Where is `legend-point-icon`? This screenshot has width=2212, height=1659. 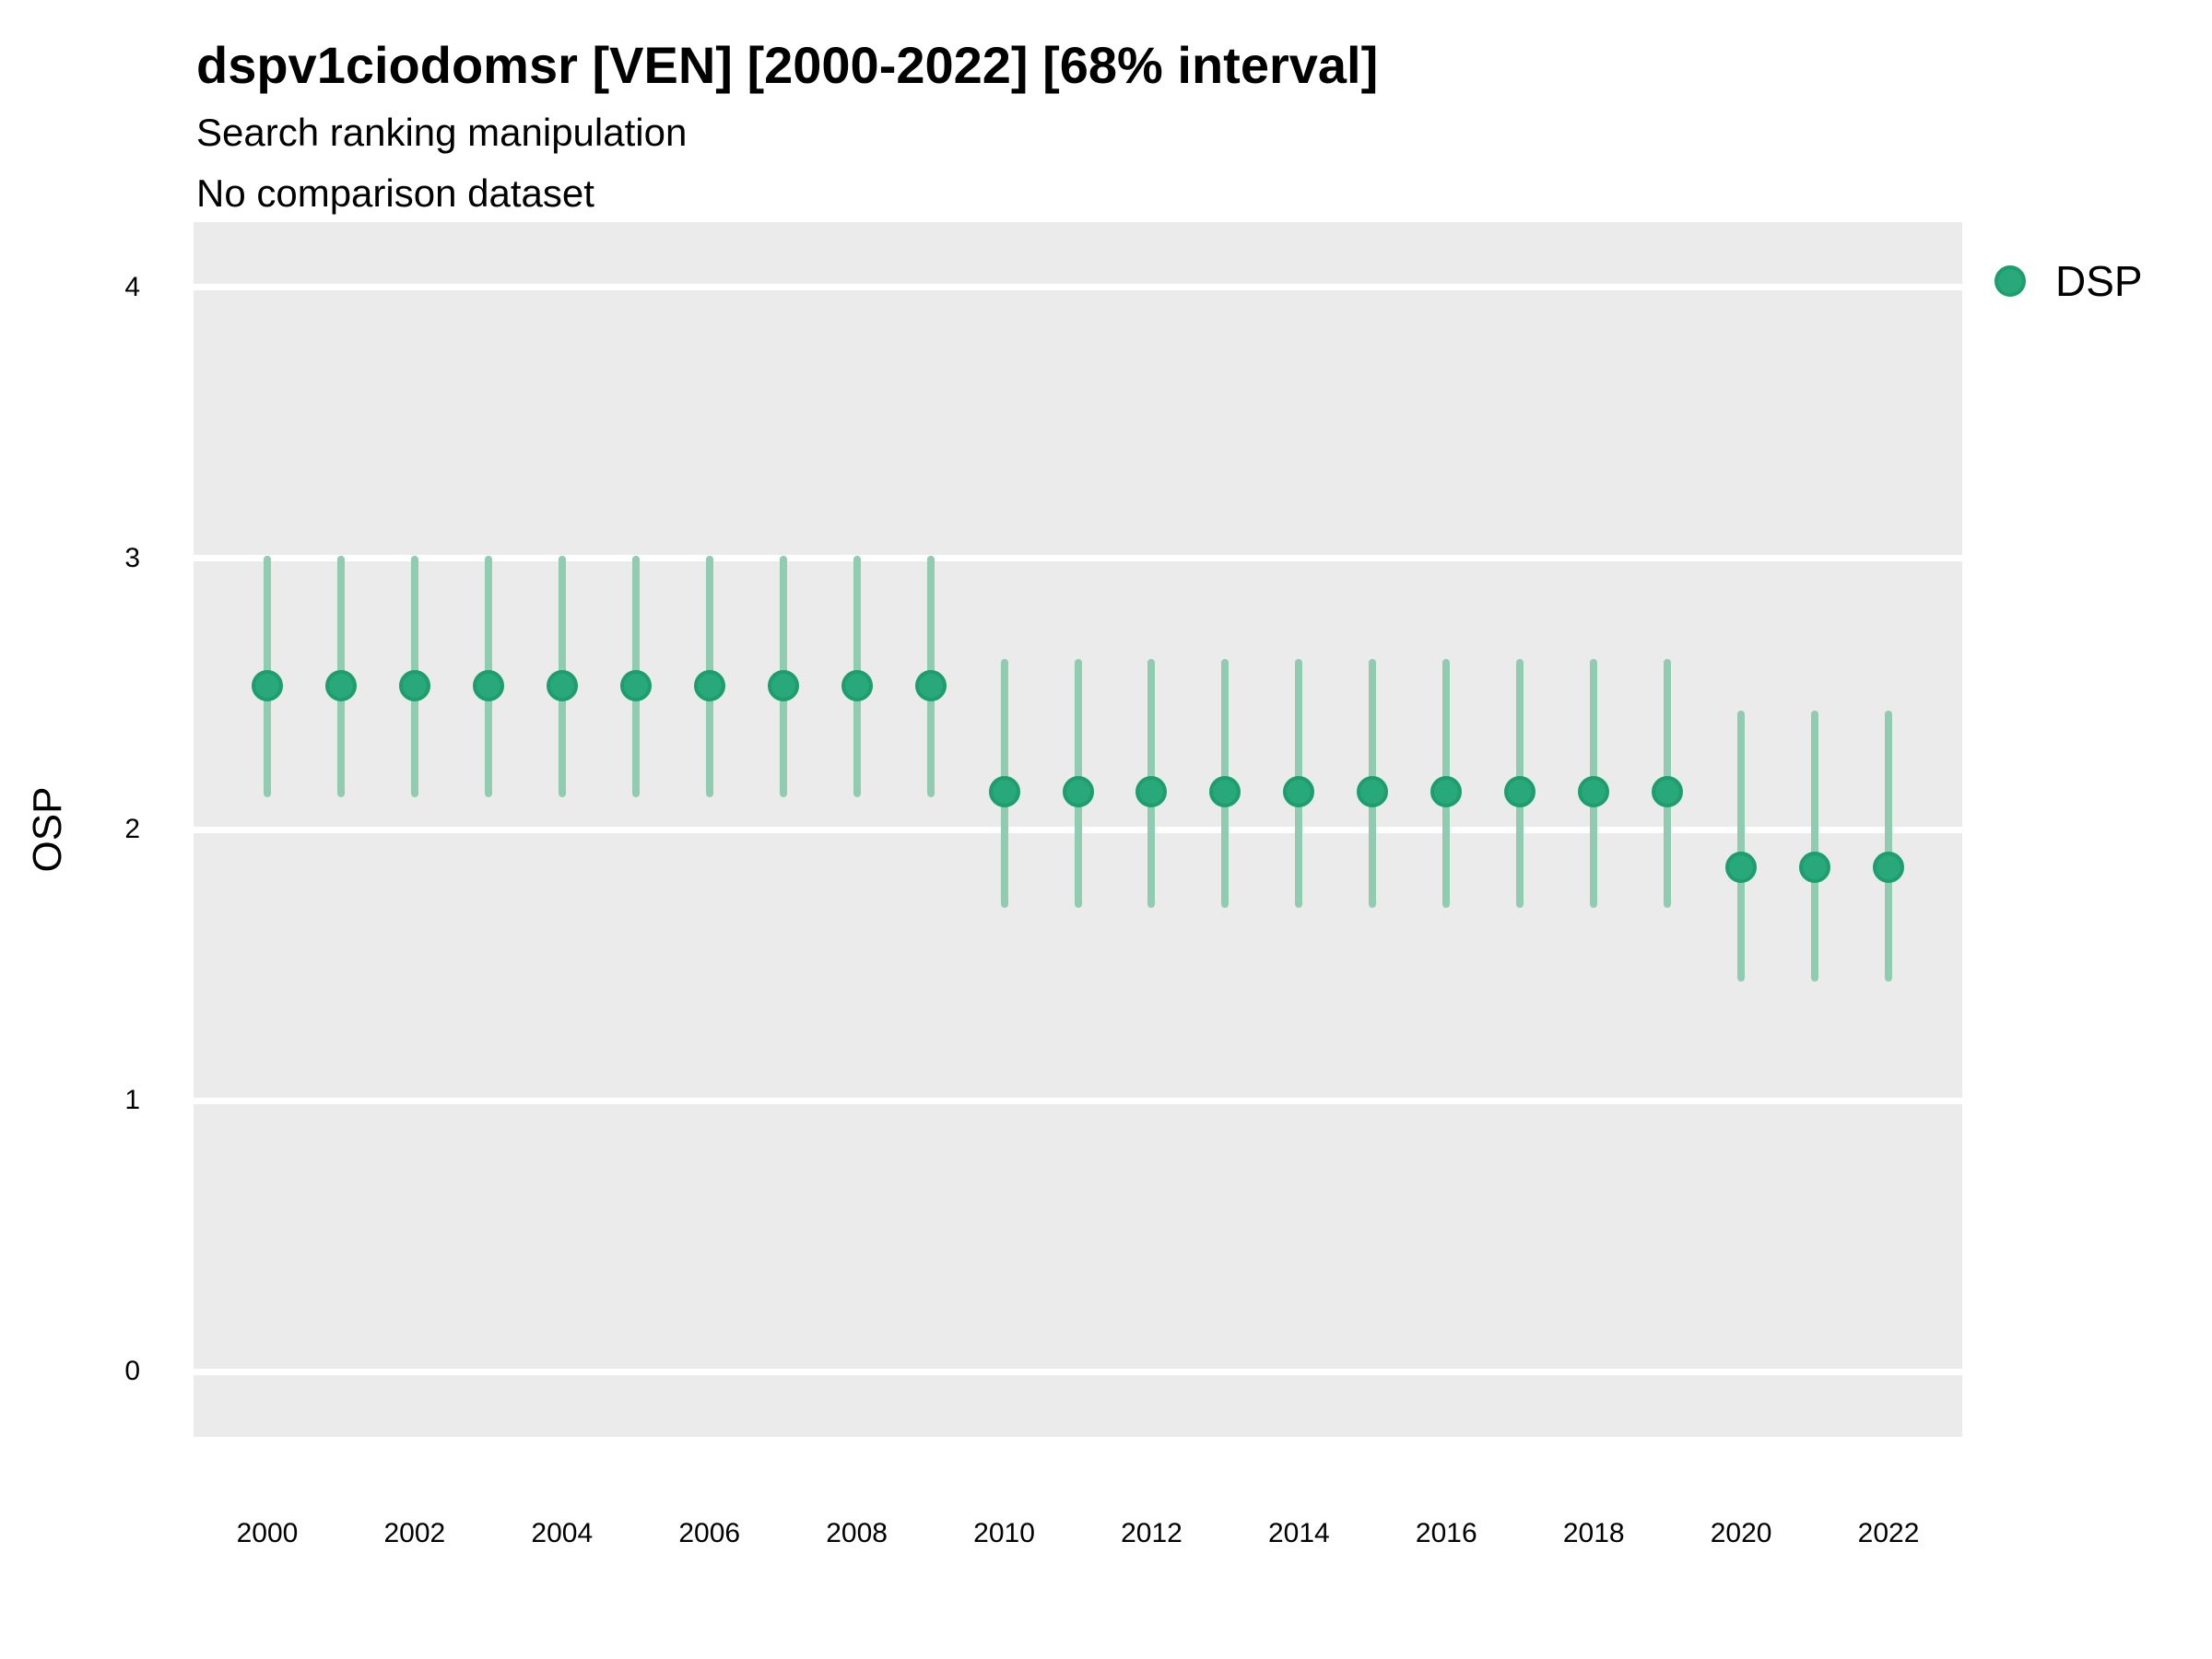
legend-point-icon is located at coordinates (2010, 281).